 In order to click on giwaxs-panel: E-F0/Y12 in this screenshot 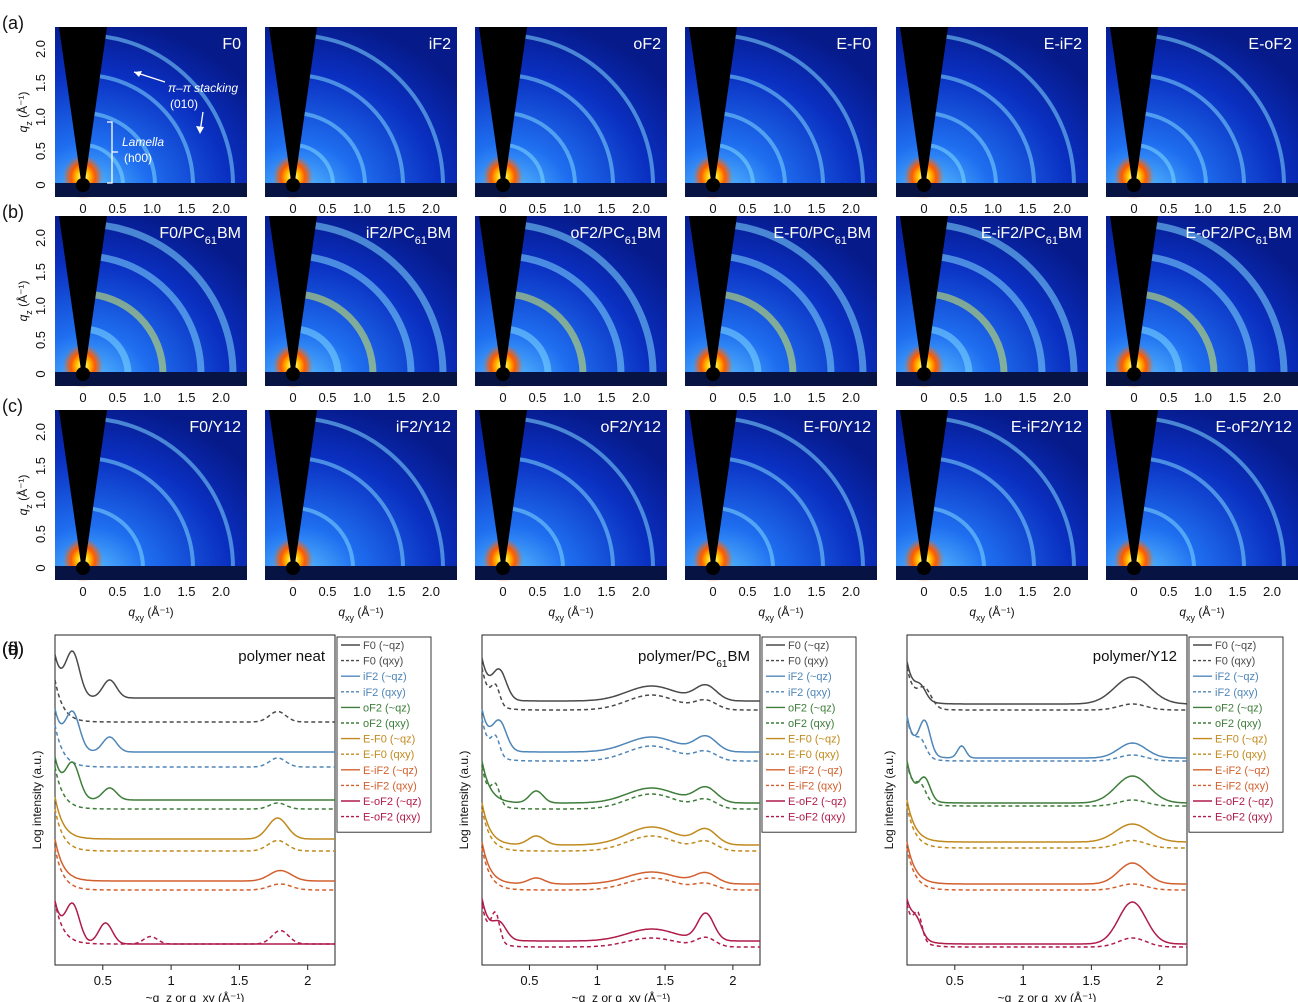, I will do `click(781, 496)`.